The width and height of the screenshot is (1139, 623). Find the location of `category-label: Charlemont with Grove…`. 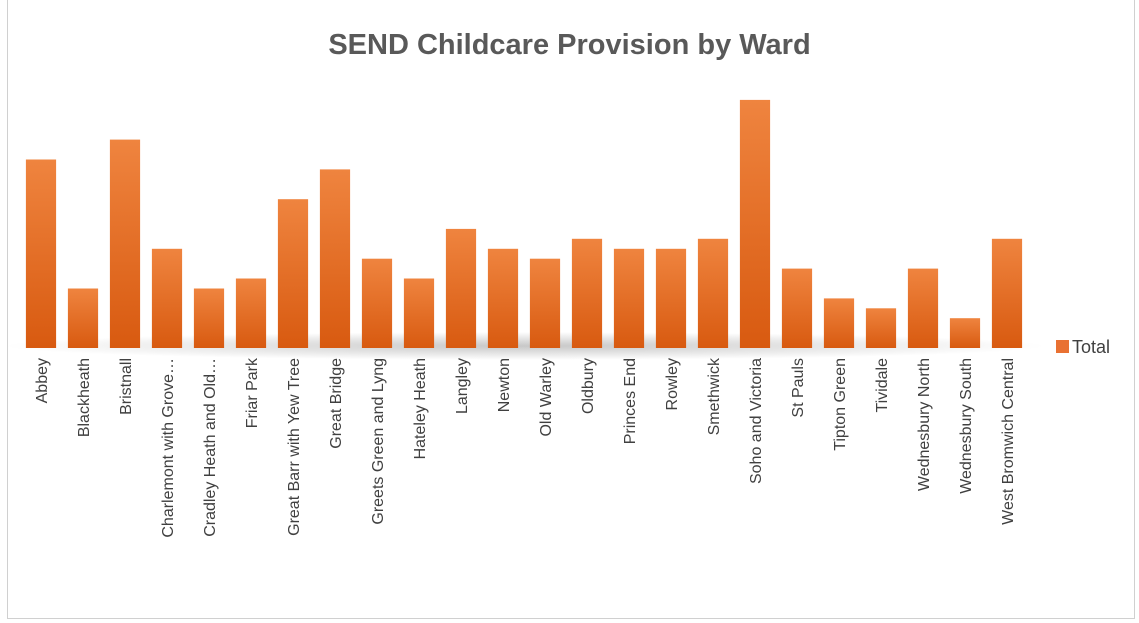

category-label: Charlemont with Grove… is located at coordinates (168, 448).